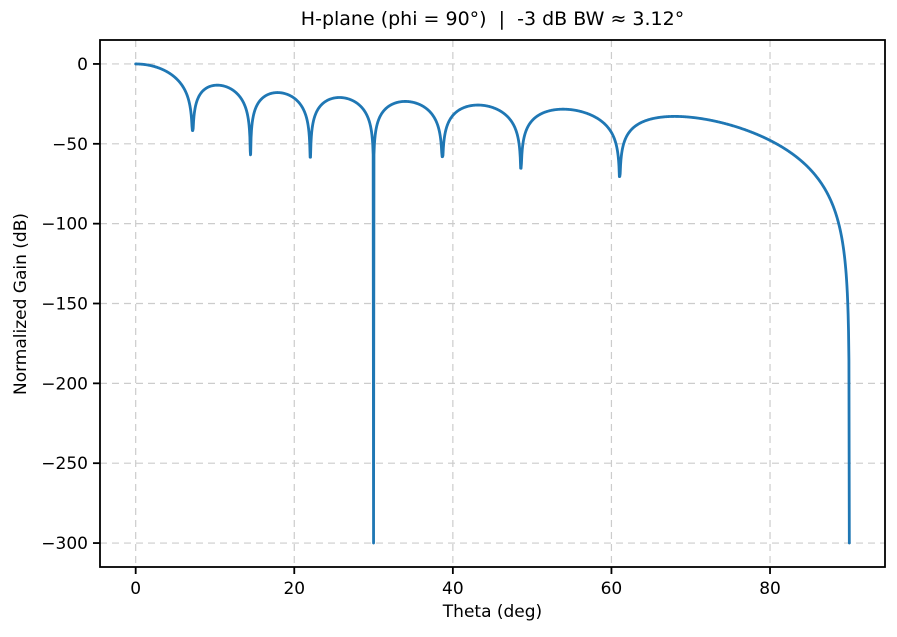 This screenshot has width=897, height=637. Describe the element at coordinates (612, 589) in the screenshot. I see `x-tick-label: 60` at that location.